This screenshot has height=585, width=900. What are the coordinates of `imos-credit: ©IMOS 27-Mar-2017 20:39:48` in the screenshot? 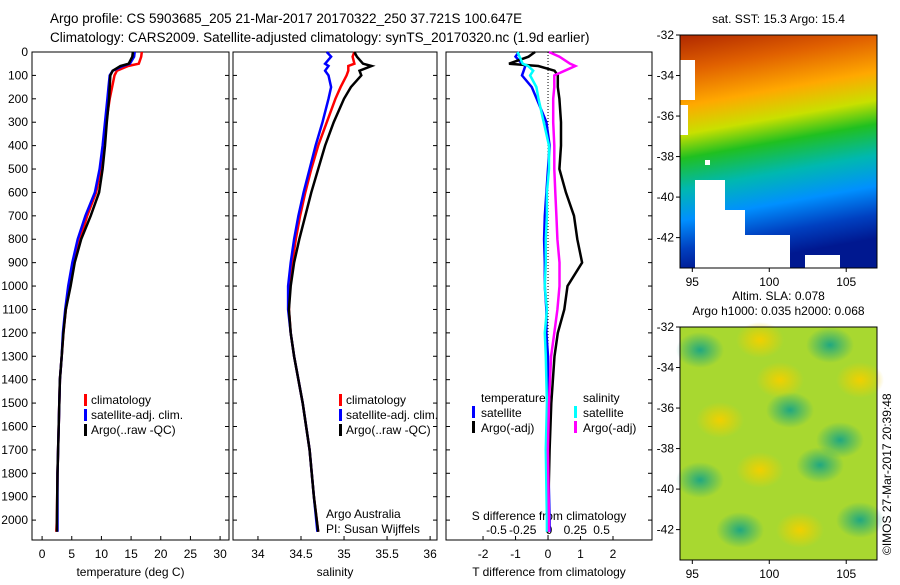 It's located at (887, 474).